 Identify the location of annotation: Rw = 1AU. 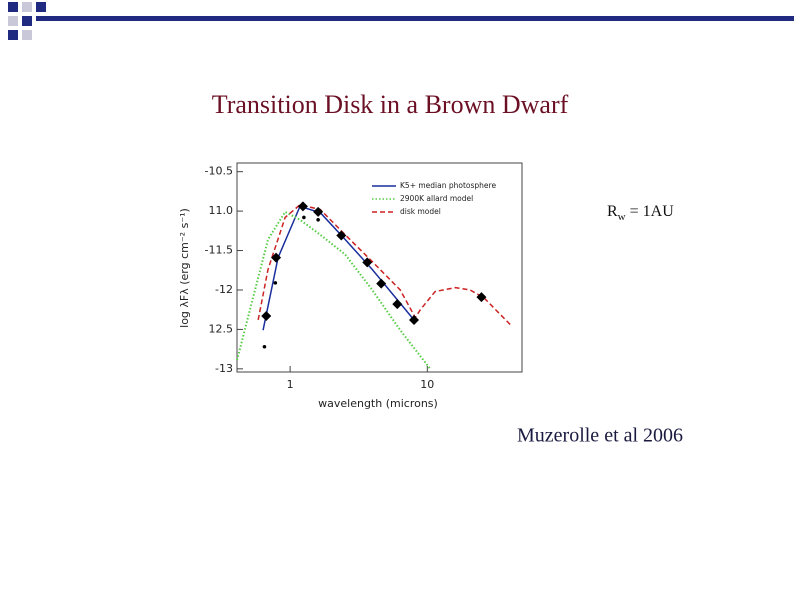
(640, 213).